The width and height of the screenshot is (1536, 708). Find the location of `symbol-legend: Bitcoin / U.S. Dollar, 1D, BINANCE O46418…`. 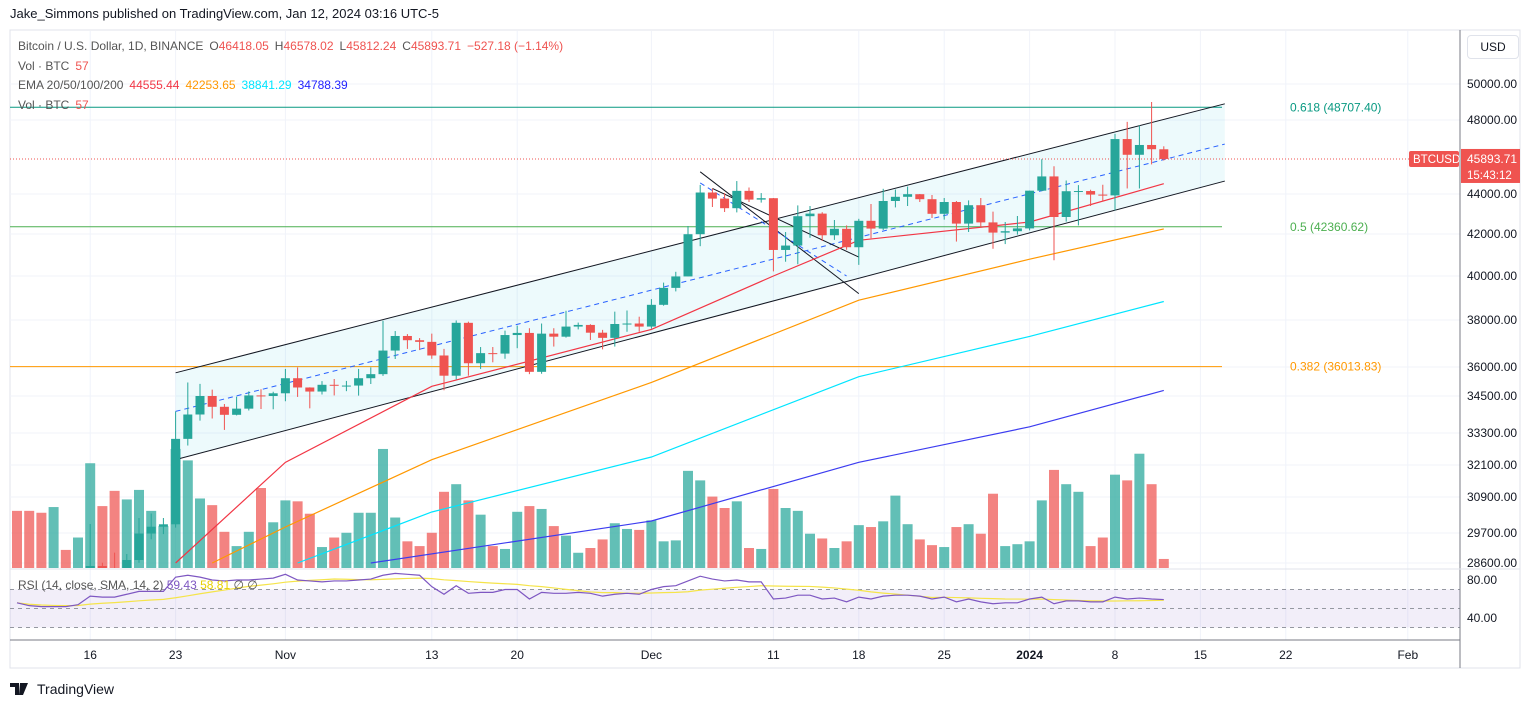

symbol-legend: Bitcoin / U.S. Dollar, 1D, BINANCE O46418… is located at coordinates (291, 46).